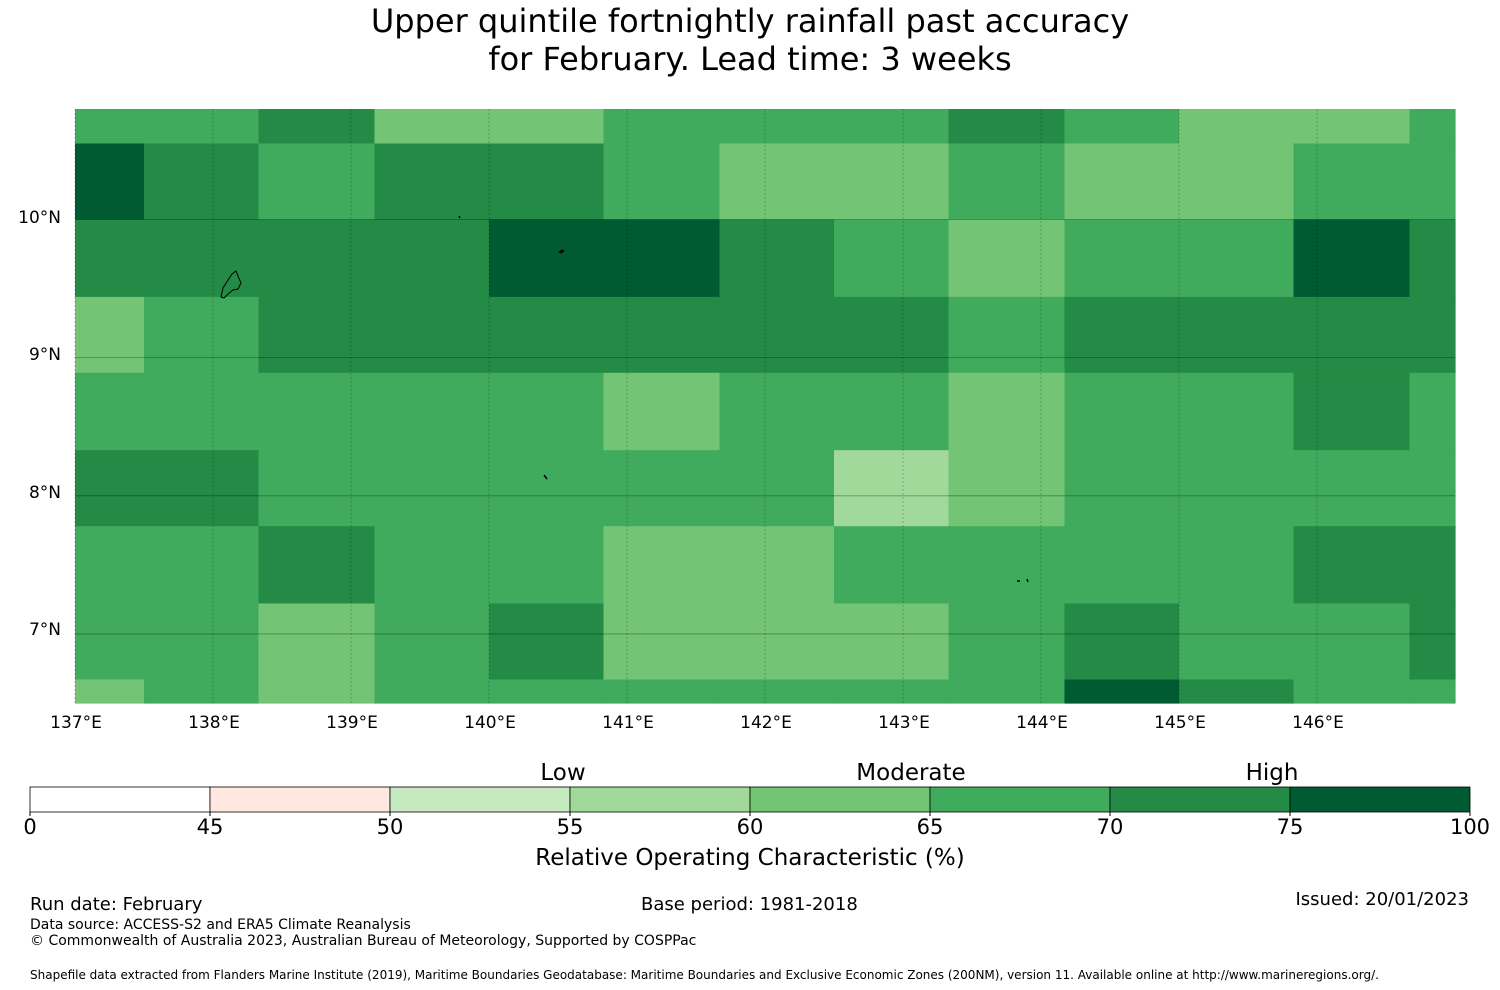 The height and width of the screenshot is (990, 1500). I want to click on issued-date: Issued: 20/01/2023, so click(1382, 899).